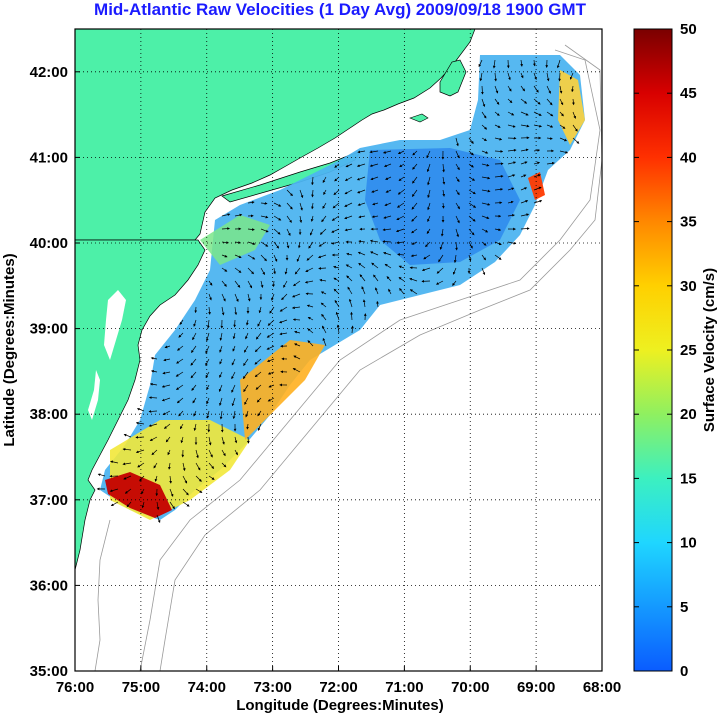  I want to click on y-tick-label: 40:00, so click(49, 243).